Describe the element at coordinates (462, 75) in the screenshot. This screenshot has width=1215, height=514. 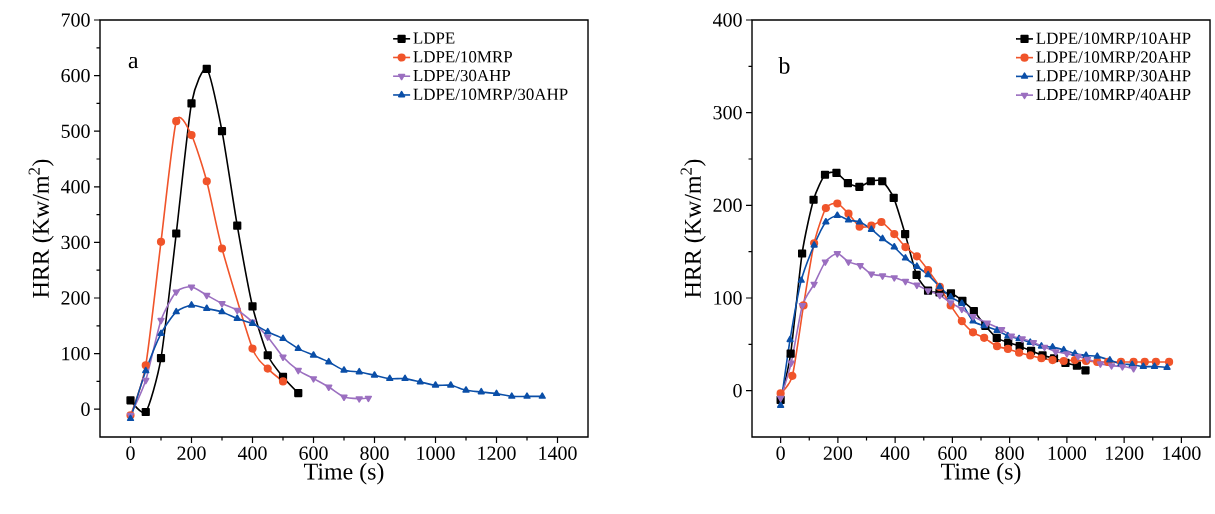
I see `legend-label: LDPE/30AHP` at that location.